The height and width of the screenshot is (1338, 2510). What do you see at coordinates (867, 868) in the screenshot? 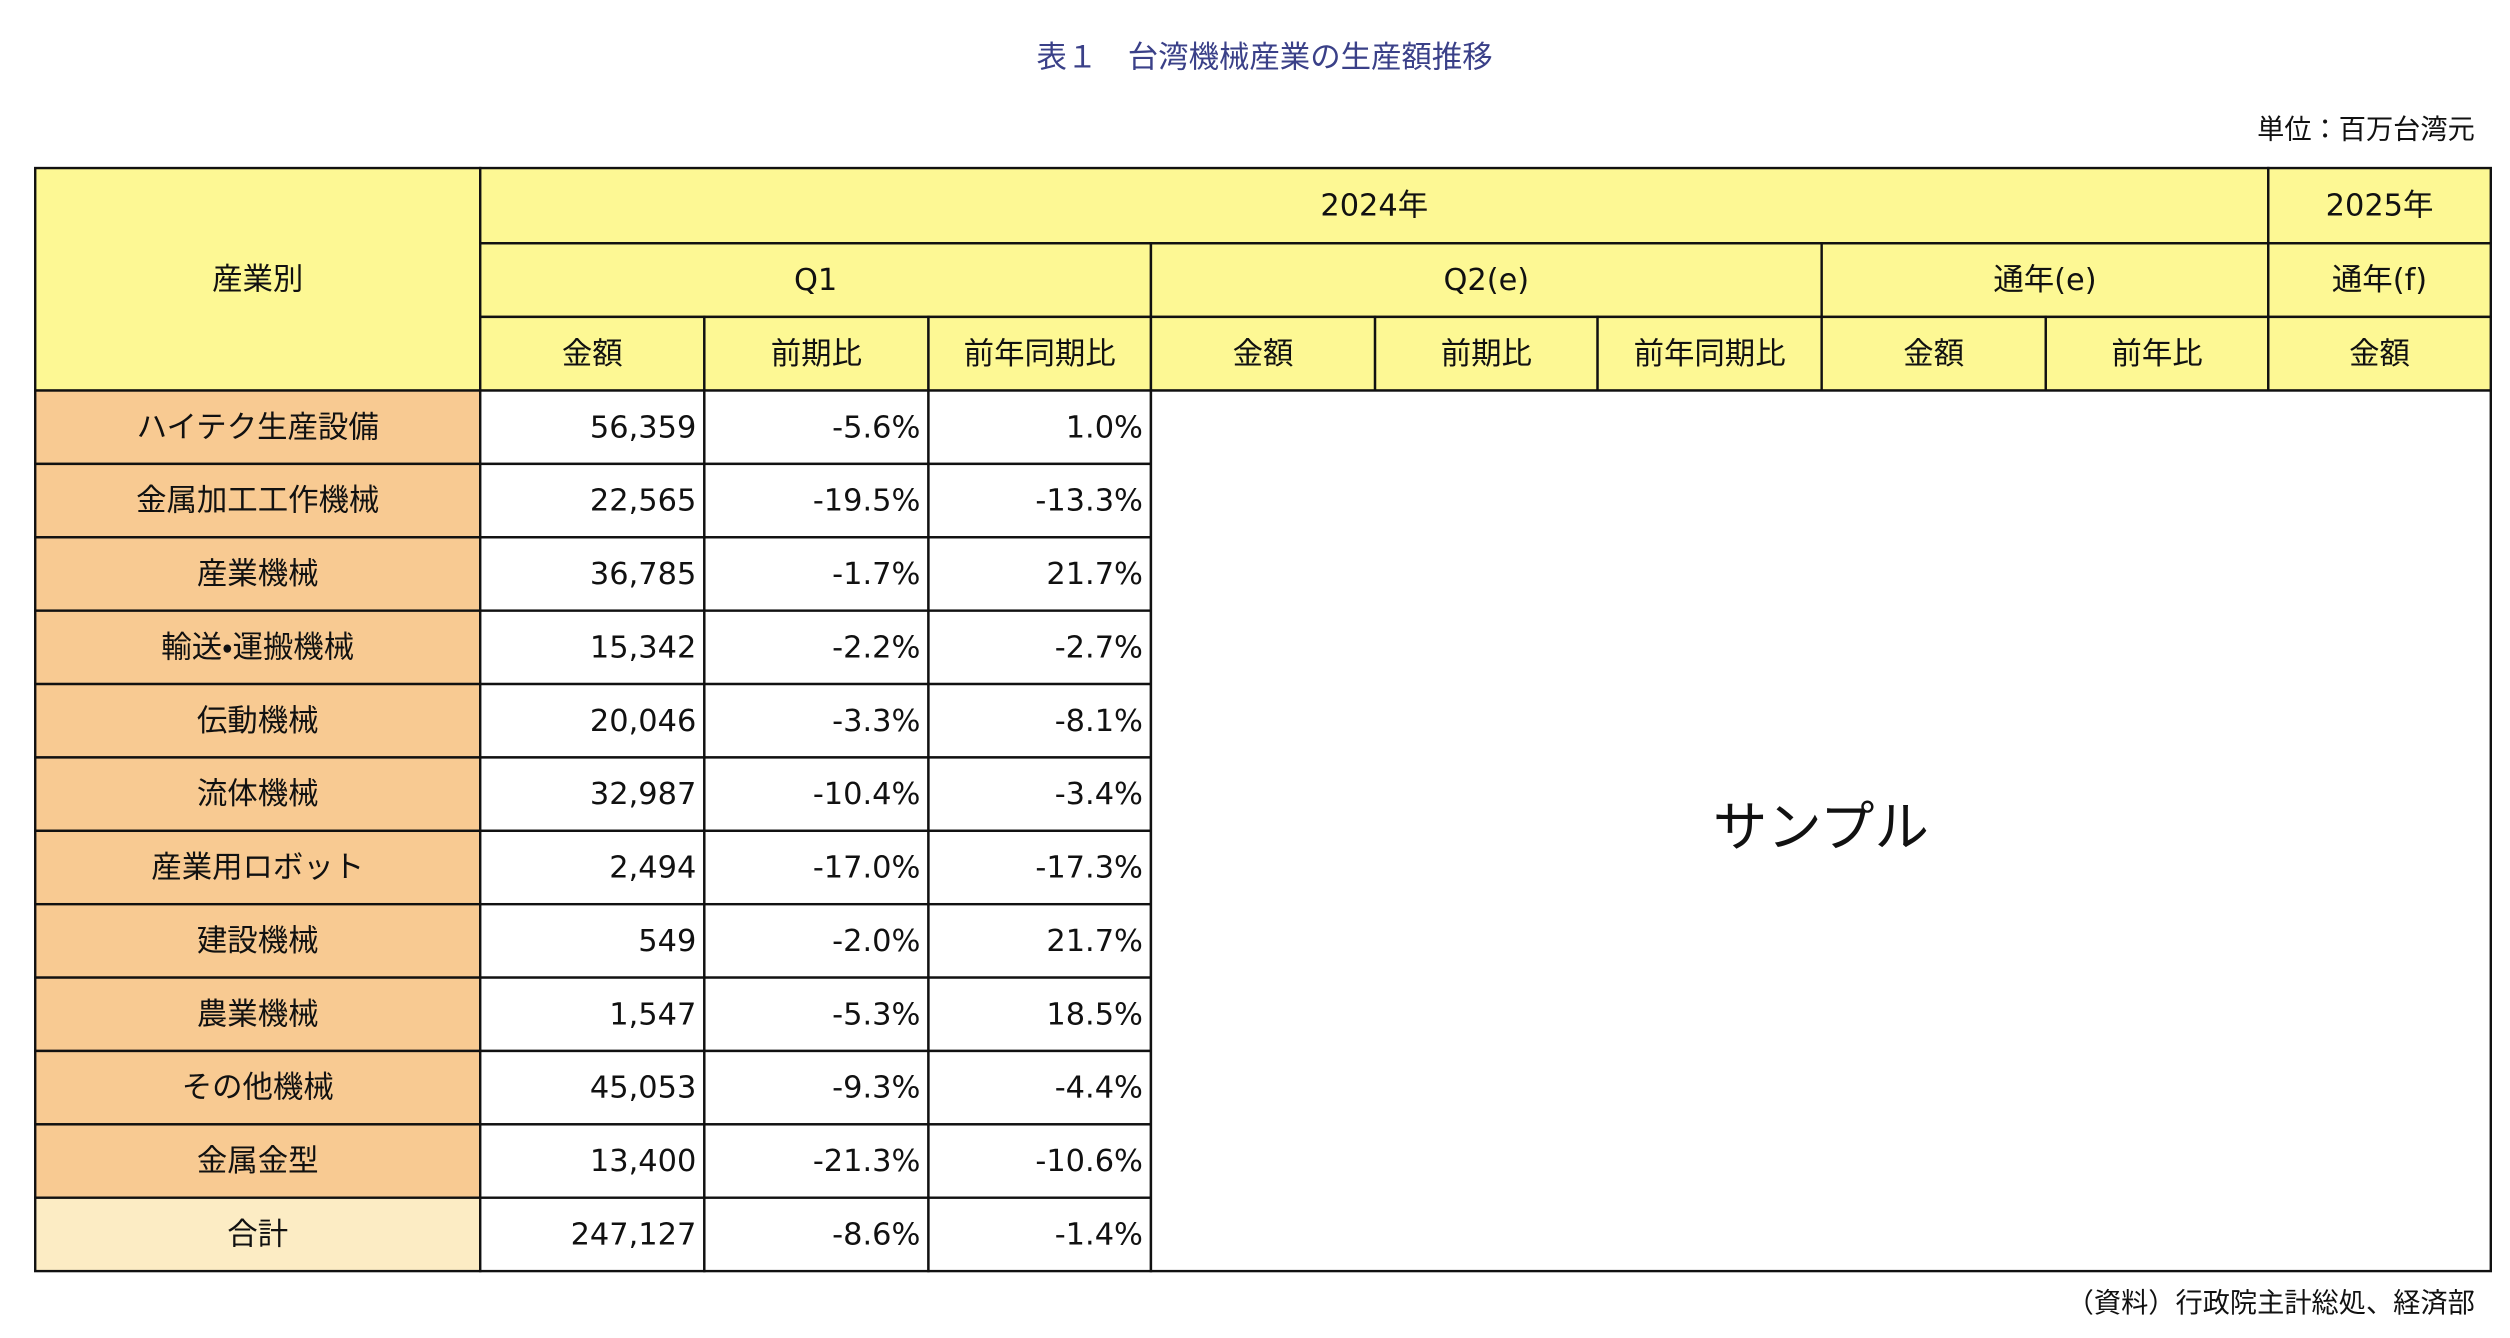
I see `value: -17.0%` at bounding box center [867, 868].